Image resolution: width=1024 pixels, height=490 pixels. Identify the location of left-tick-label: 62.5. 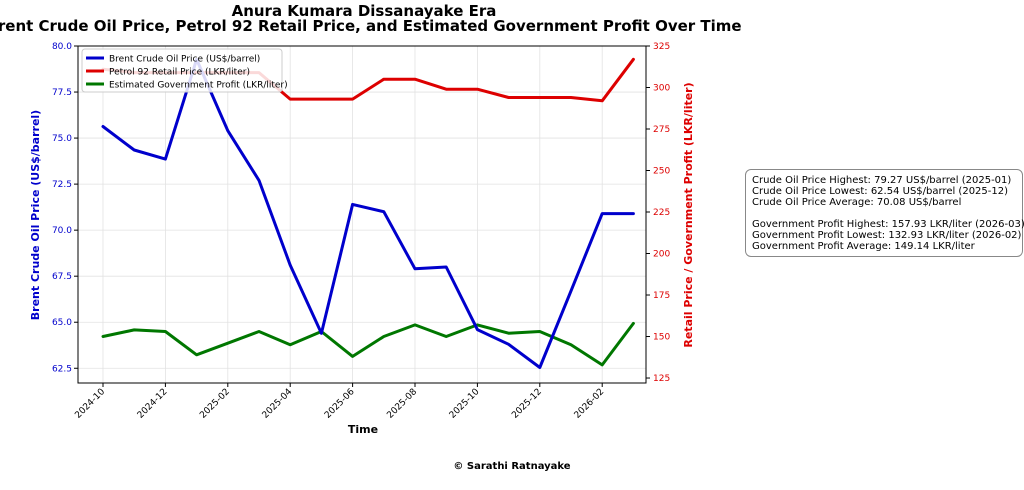
(62, 369).